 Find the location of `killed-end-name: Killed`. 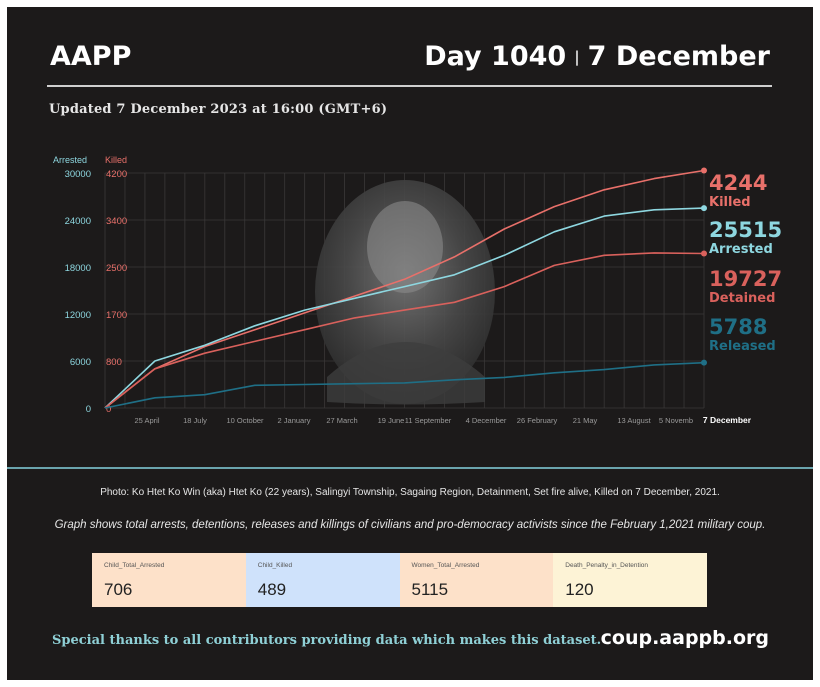

killed-end-name: Killed is located at coordinates (730, 202).